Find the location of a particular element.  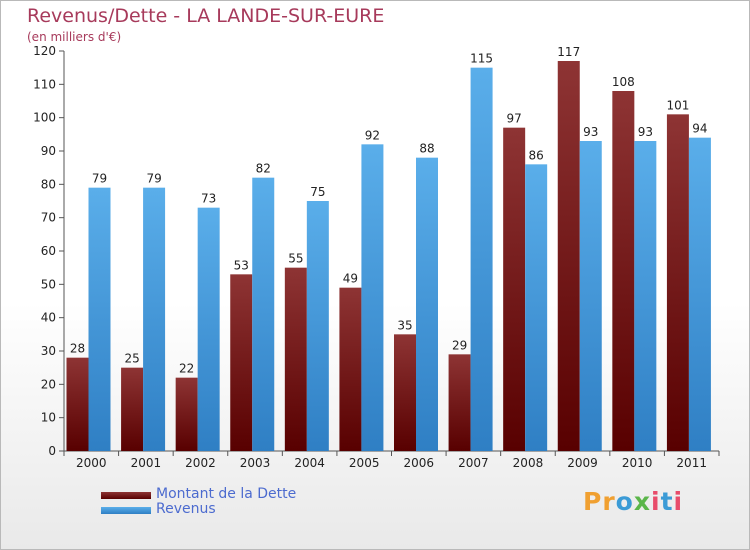

bar-value-label: 86 is located at coordinates (536, 155).